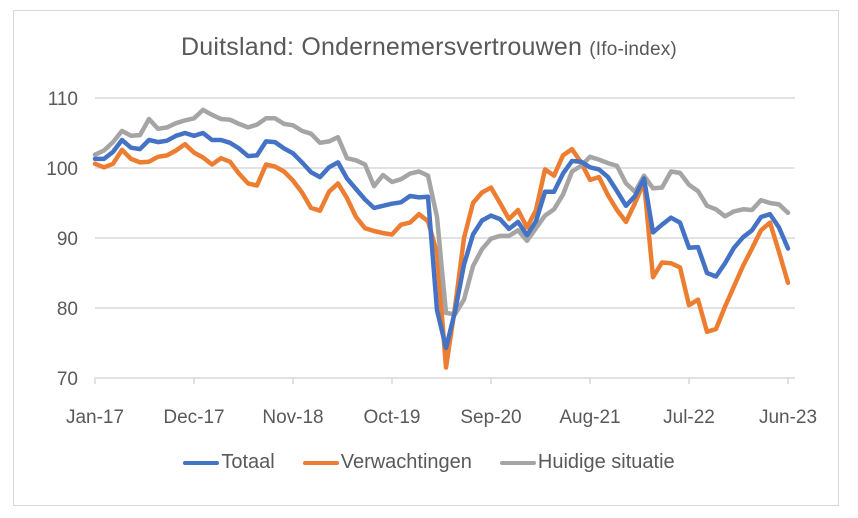  I want to click on x-tick-label: Jul-22, so click(689, 417).